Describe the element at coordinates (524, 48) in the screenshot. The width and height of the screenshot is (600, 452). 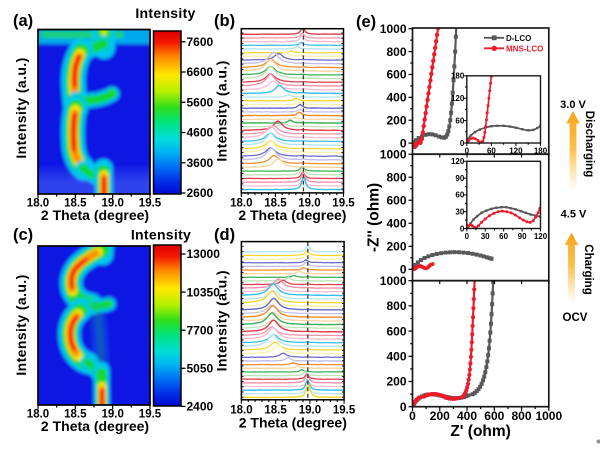
I see `svg-text: MNS-LCO` at that location.